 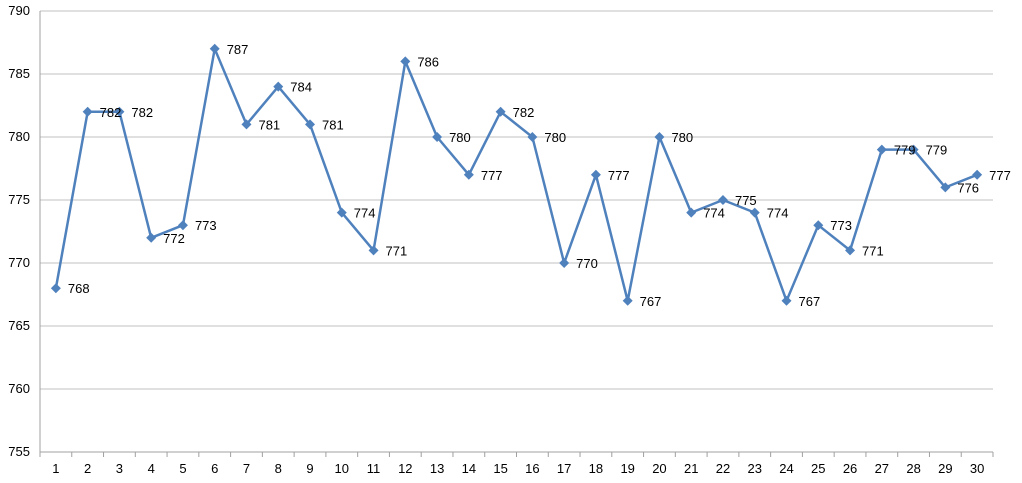 What do you see at coordinates (19, 388) in the screenshot?
I see `y-tick-label: 760` at bounding box center [19, 388].